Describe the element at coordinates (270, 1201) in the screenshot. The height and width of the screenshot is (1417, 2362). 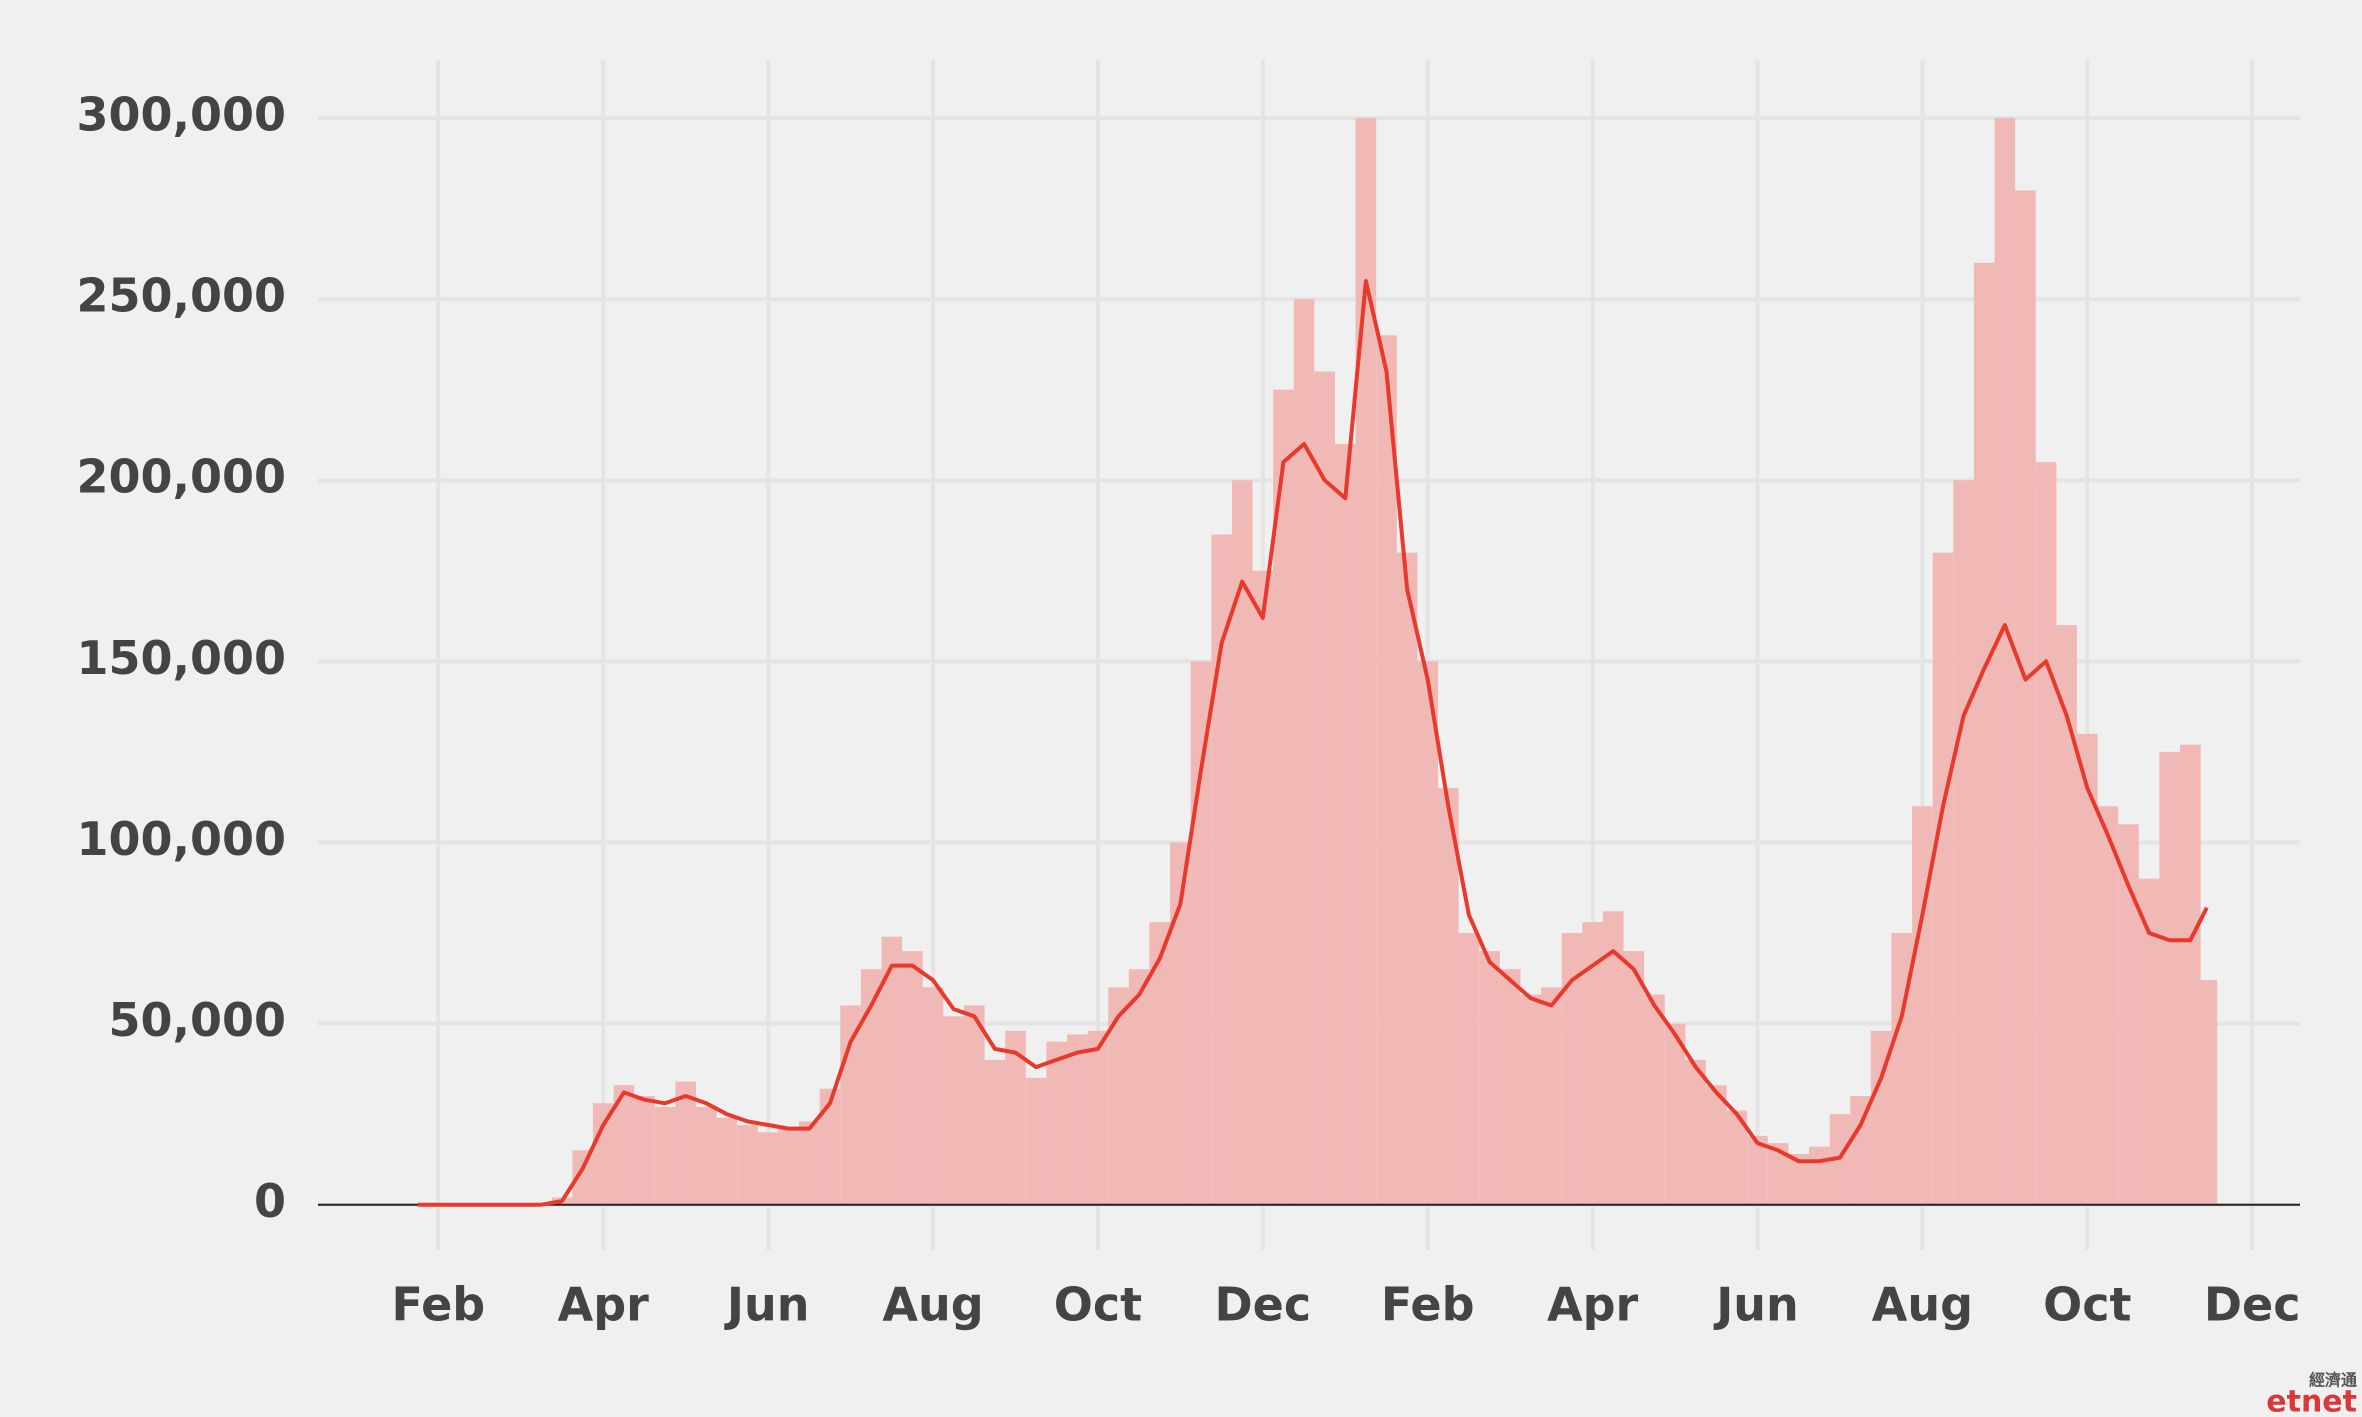
I see `y-tick-label: 0` at that location.